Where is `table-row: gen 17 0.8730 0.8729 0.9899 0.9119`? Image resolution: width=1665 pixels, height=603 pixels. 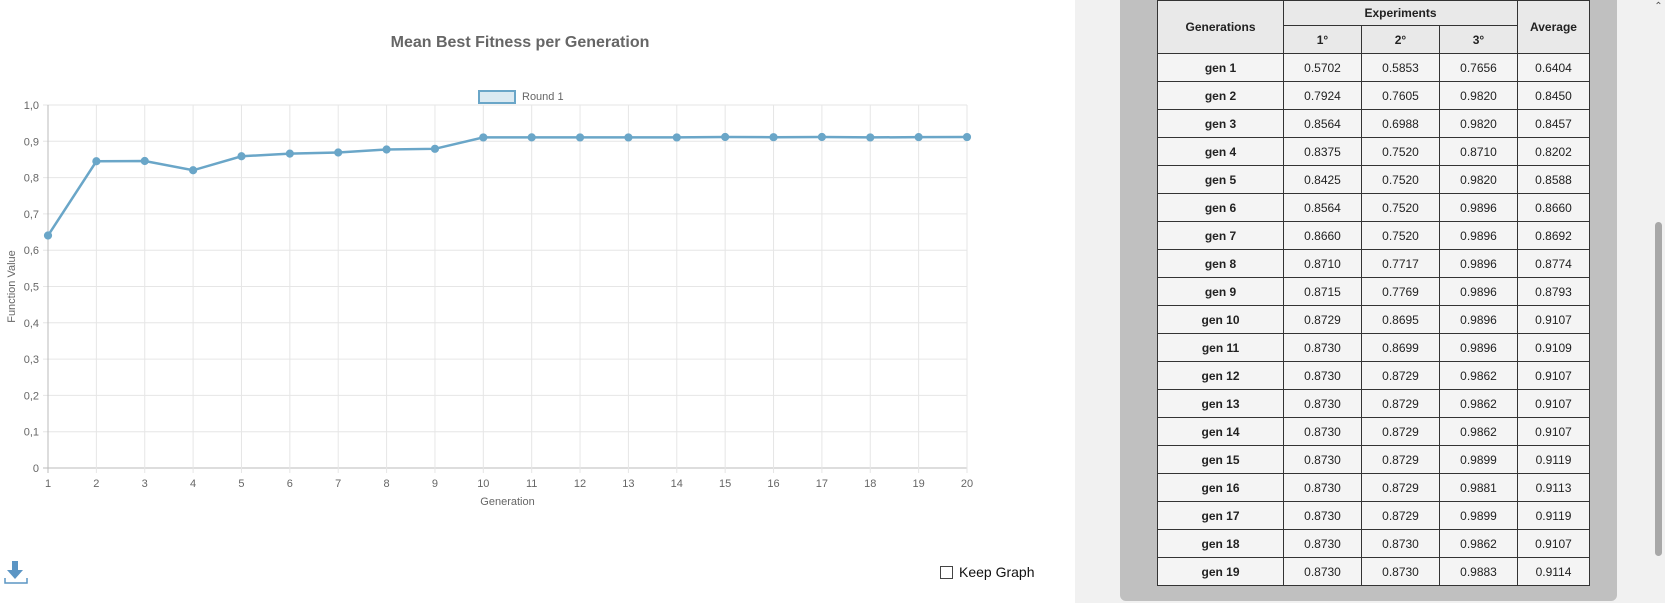 table-row: gen 17 0.8730 0.8729 0.9899 0.9119 is located at coordinates (1373, 515).